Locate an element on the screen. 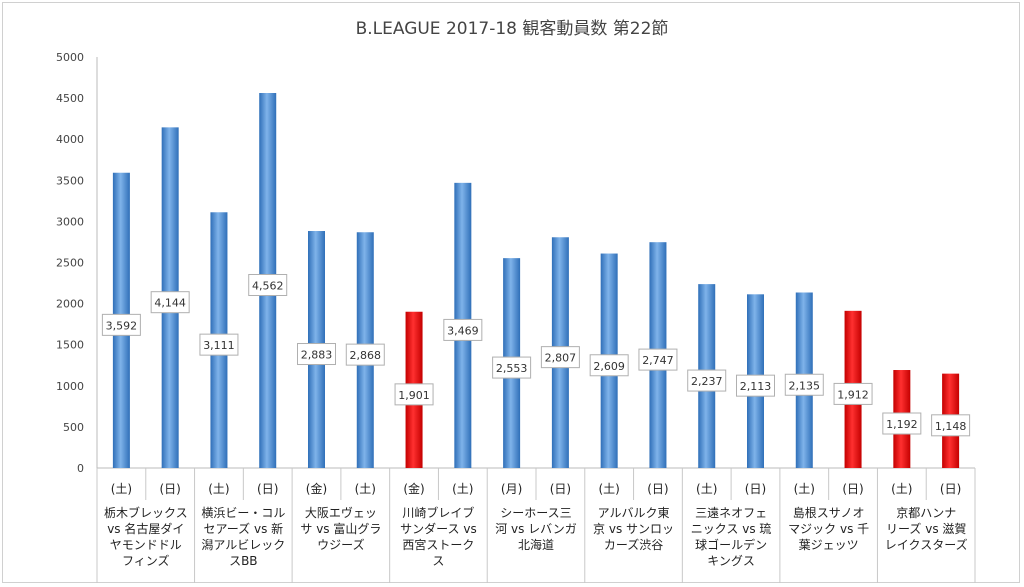 The height and width of the screenshot is (587, 1024). data-label: 2,883 is located at coordinates (317, 355).